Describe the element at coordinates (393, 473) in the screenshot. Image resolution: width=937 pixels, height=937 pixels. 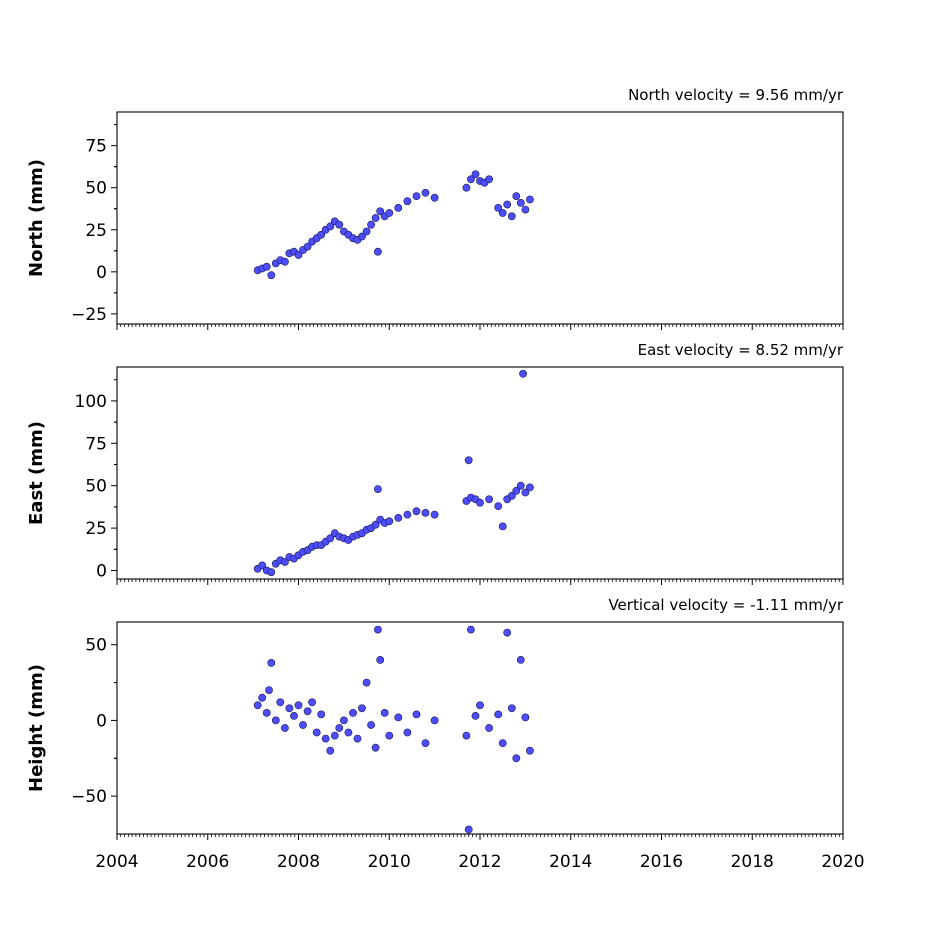
I see `data-points` at that location.